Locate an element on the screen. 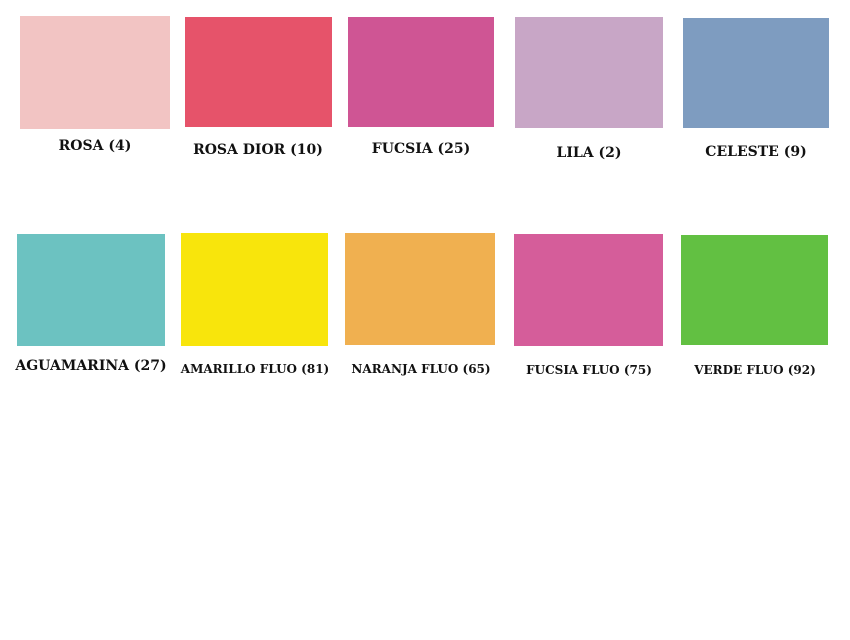  swatch-label: AGUAMARINA (27) is located at coordinates (91, 366).